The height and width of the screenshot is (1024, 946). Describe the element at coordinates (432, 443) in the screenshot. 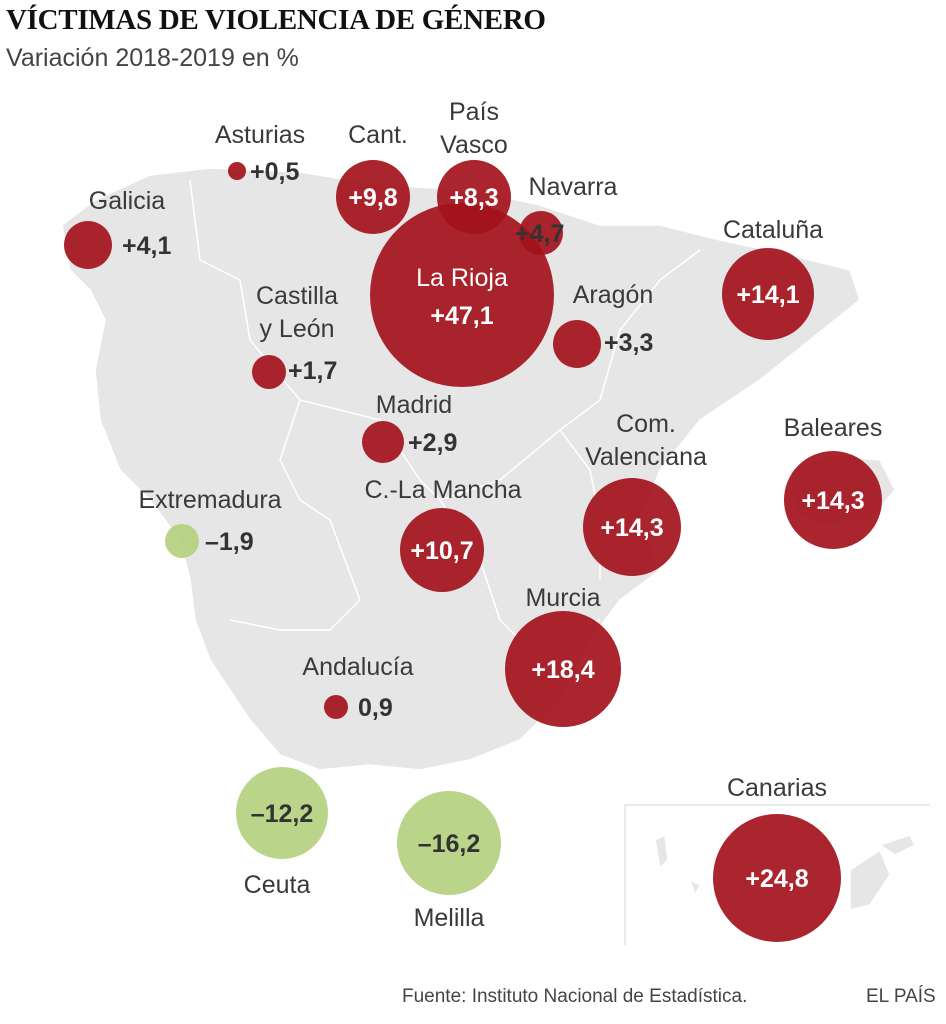

I see `value-label-madrid: +2,9` at that location.